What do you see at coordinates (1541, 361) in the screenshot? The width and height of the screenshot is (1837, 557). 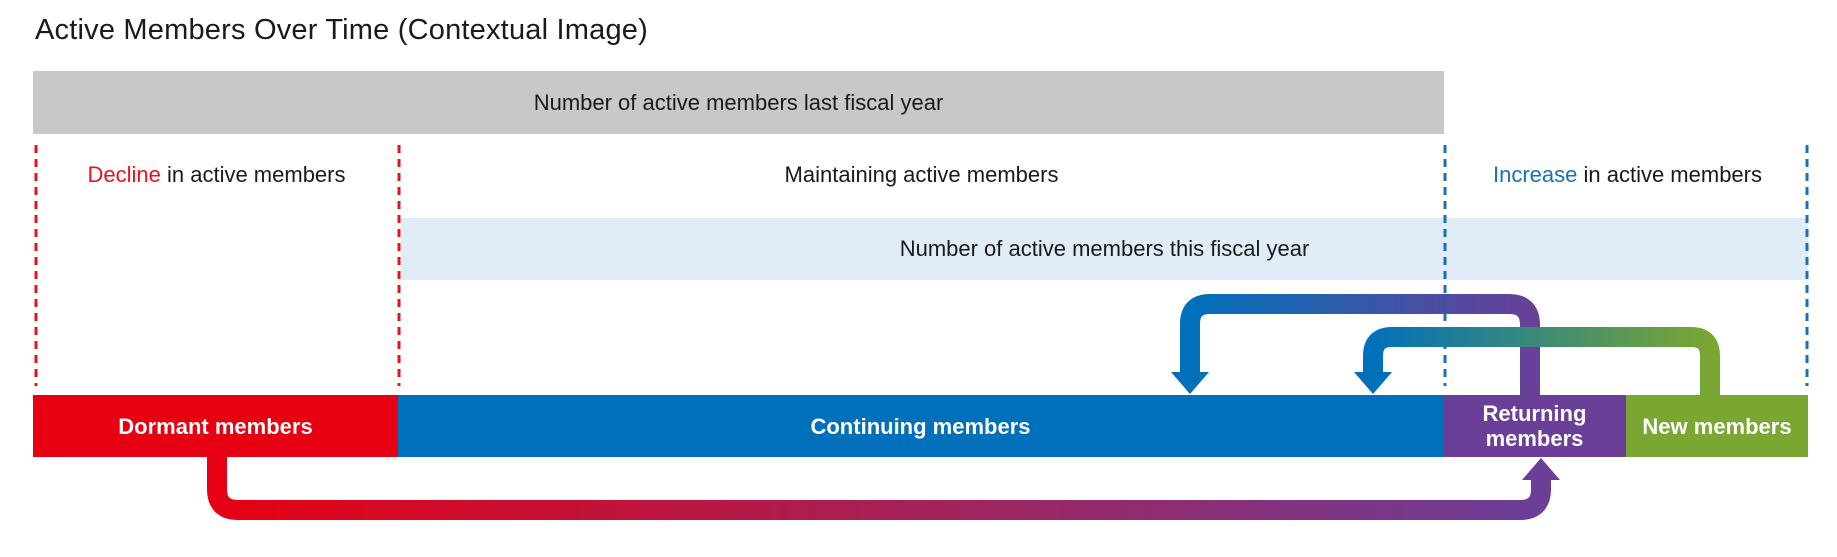 I see `new-to-continuing-arrow` at bounding box center [1541, 361].